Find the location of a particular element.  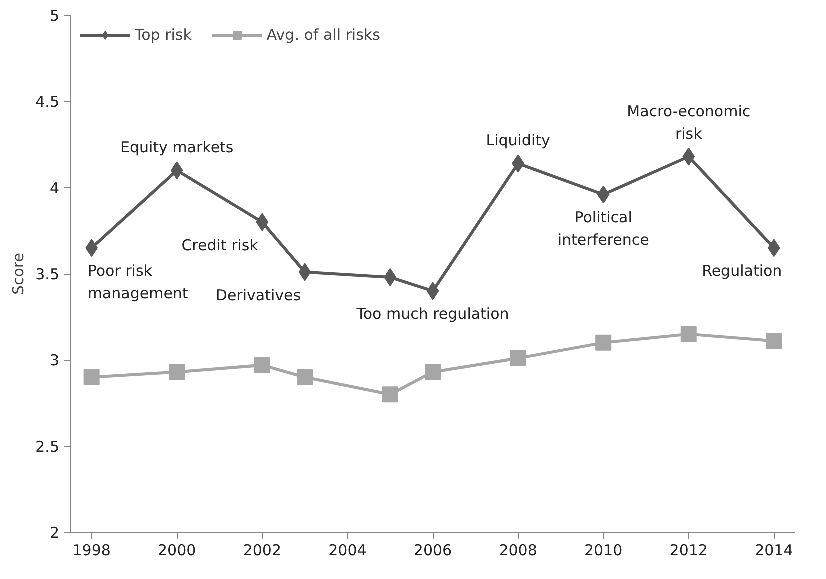

y-tick-label: 5 is located at coordinates (55, 16).